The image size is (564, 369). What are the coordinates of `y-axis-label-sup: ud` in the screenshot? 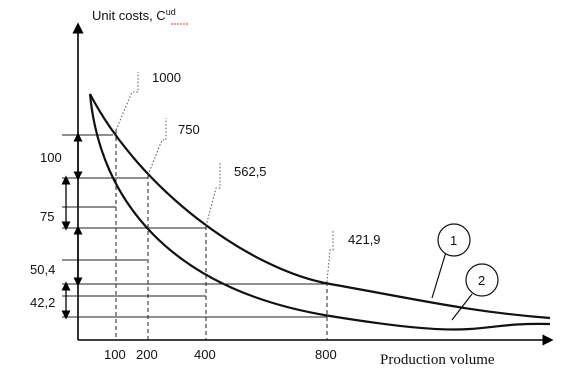 It's located at (171, 12).